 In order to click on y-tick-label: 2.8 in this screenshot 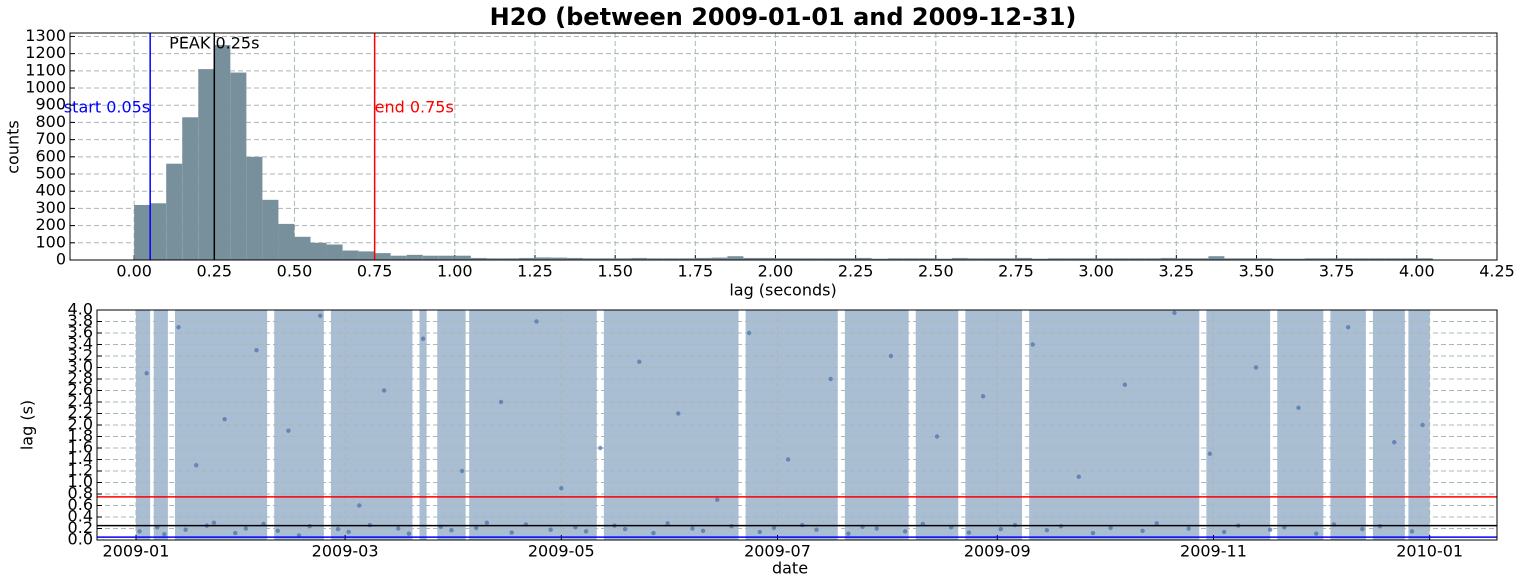, I will do `click(80, 378)`.